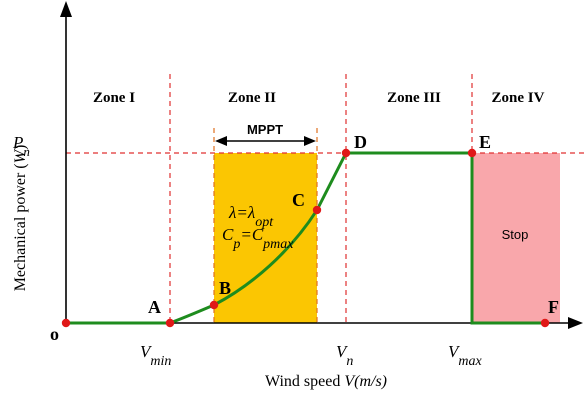  What do you see at coordinates (54, 334) in the screenshot?
I see `origin-label: o` at bounding box center [54, 334].